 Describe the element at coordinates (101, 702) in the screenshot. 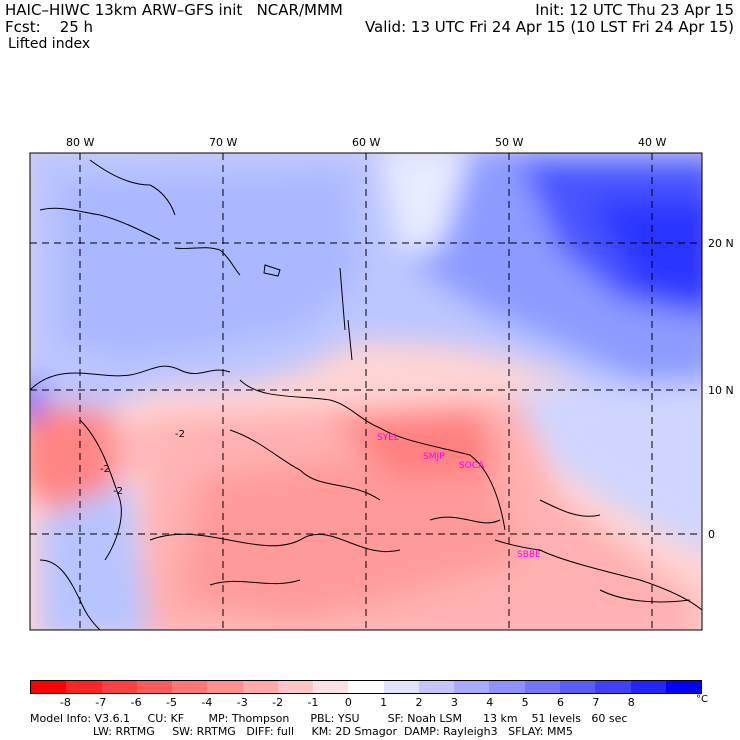

I see `colorbar-tick-label: -7` at that location.